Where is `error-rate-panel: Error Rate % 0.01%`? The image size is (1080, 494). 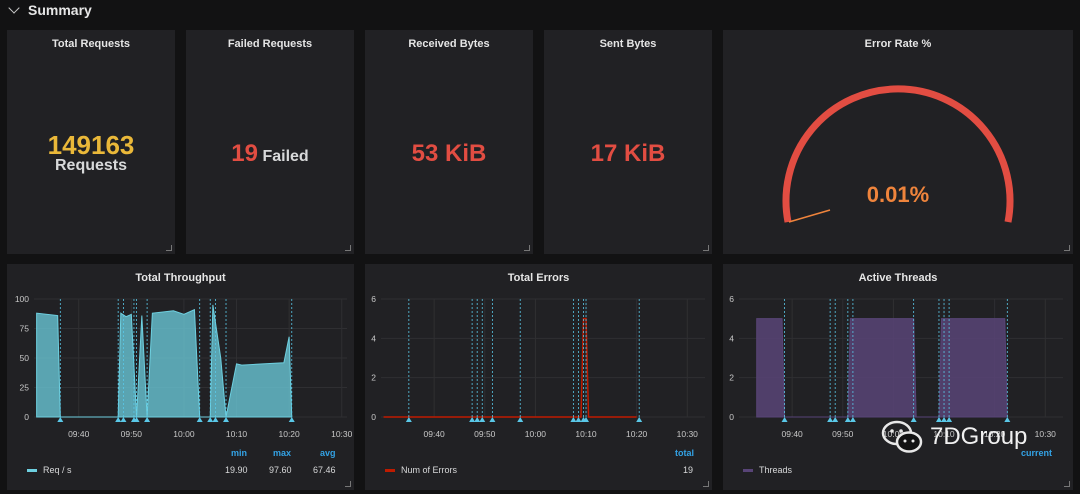 error-rate-panel: Error Rate % 0.01% is located at coordinates (898, 142).